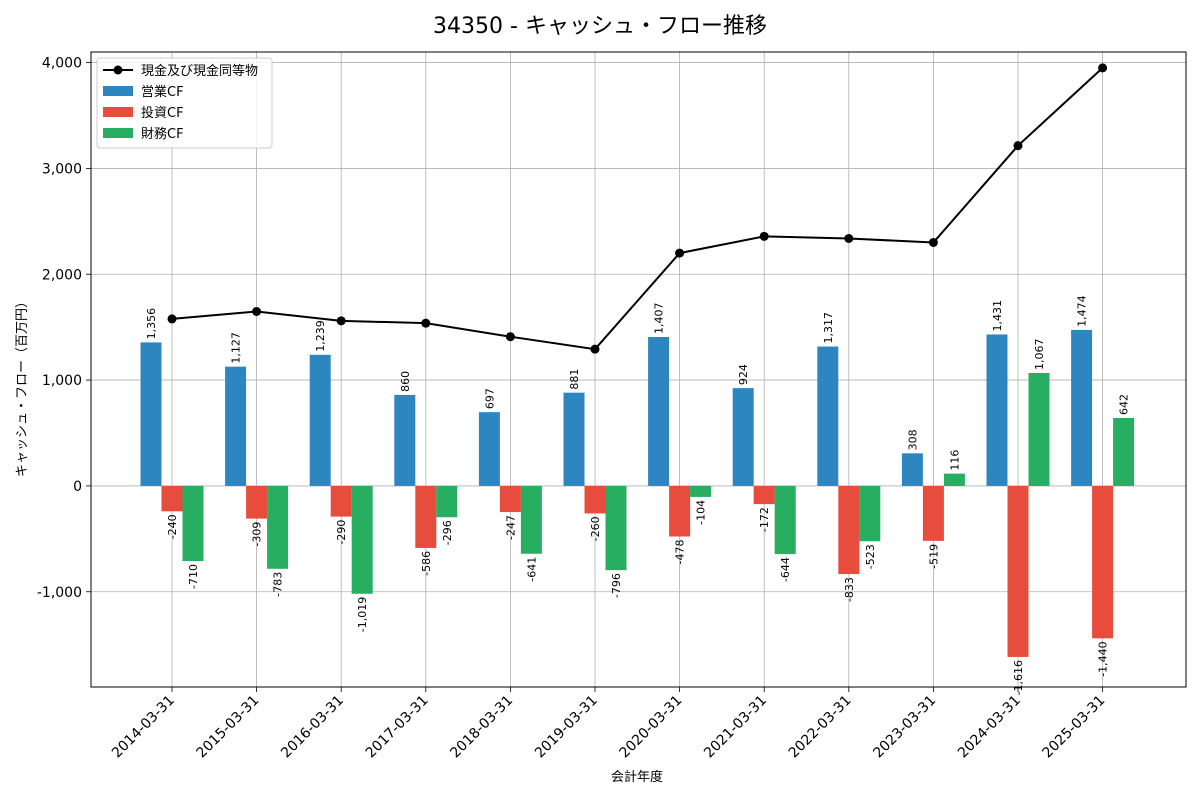 The height and width of the screenshot is (800, 1200). What do you see at coordinates (1082, 311) in the screenshot?
I see `bar-value-label: 1,474` at bounding box center [1082, 311].